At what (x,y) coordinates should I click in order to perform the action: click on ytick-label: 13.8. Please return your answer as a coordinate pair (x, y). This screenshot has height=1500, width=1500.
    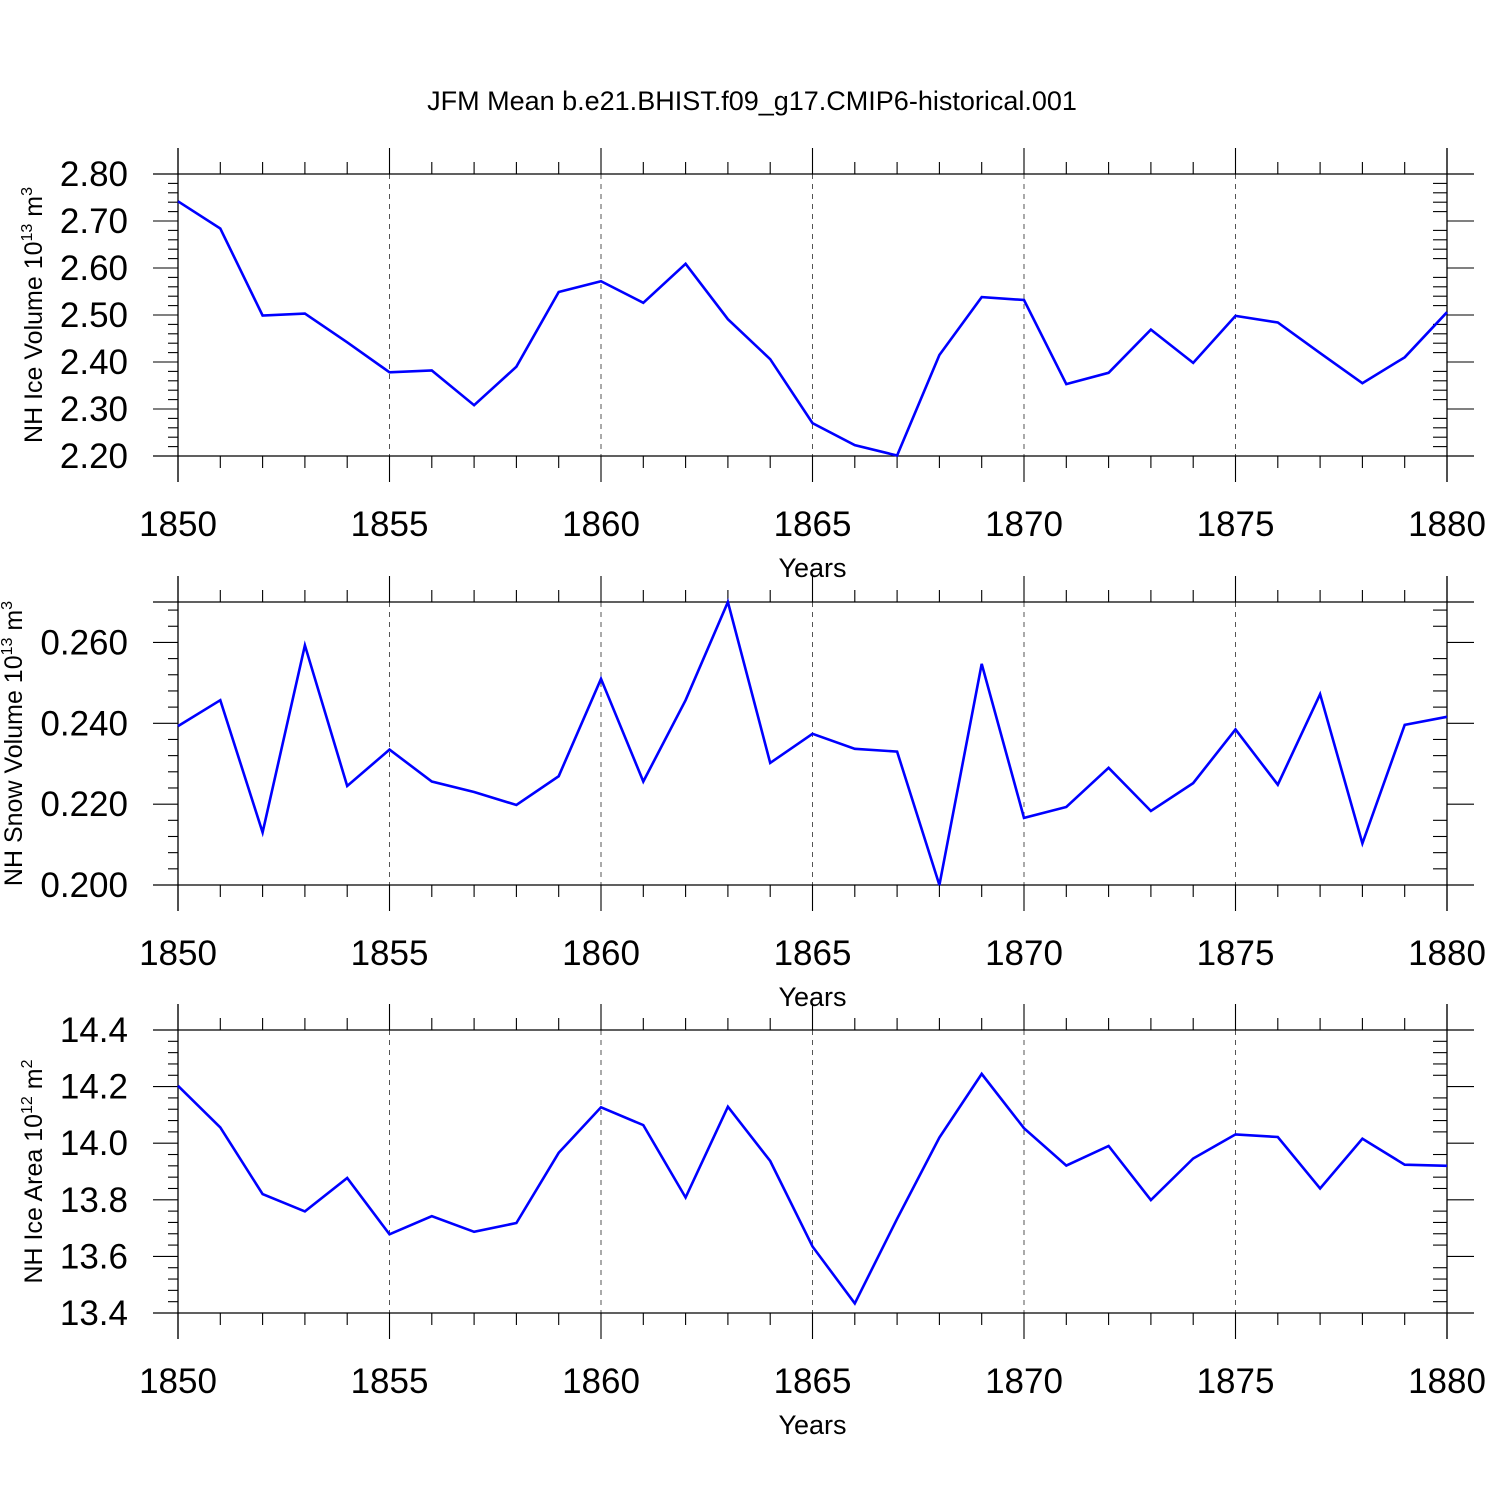
    Looking at the image, I should click on (94, 1200).